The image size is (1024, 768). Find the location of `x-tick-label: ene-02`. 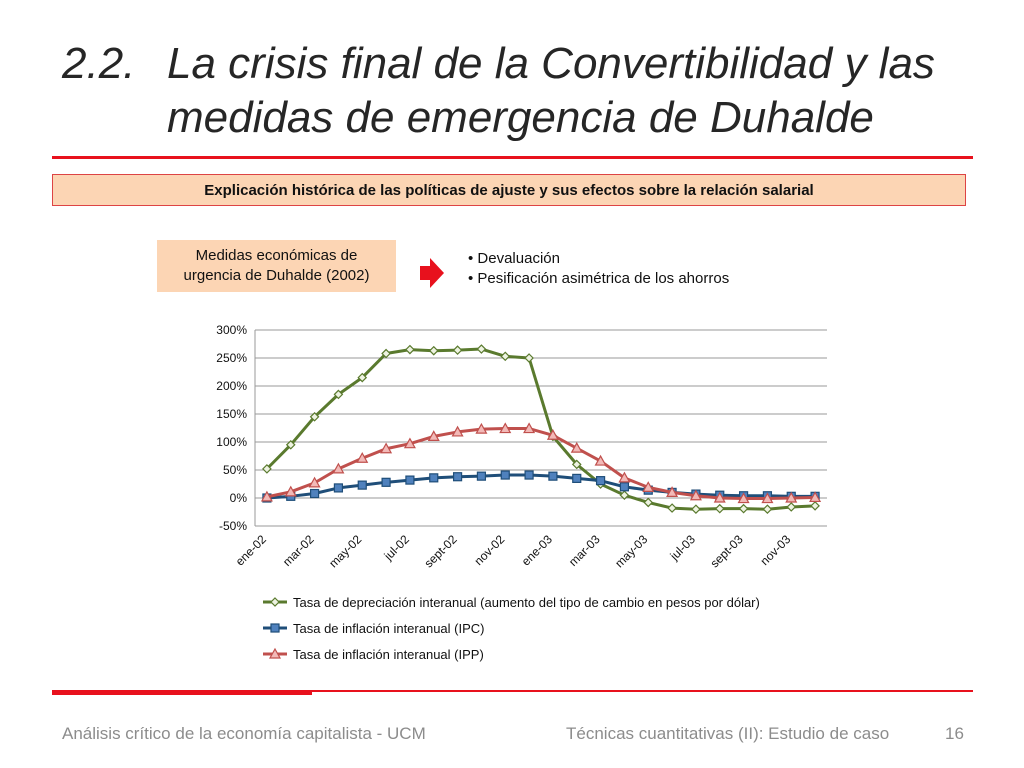

x-tick-label: ene-02 is located at coordinates (251, 550).